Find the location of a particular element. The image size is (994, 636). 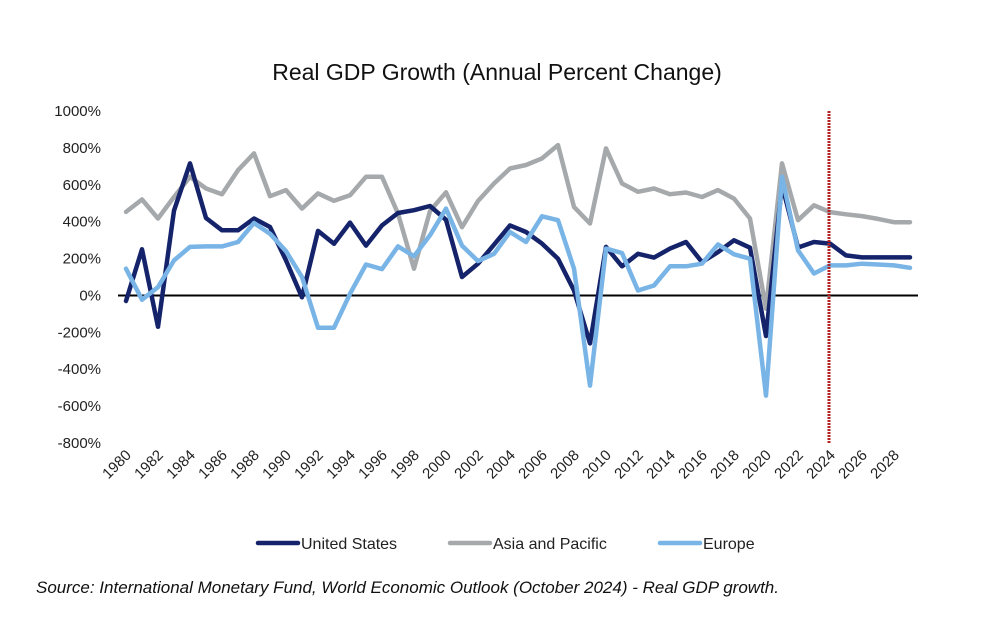

x-tick-label: 2014 is located at coordinates (661, 465).